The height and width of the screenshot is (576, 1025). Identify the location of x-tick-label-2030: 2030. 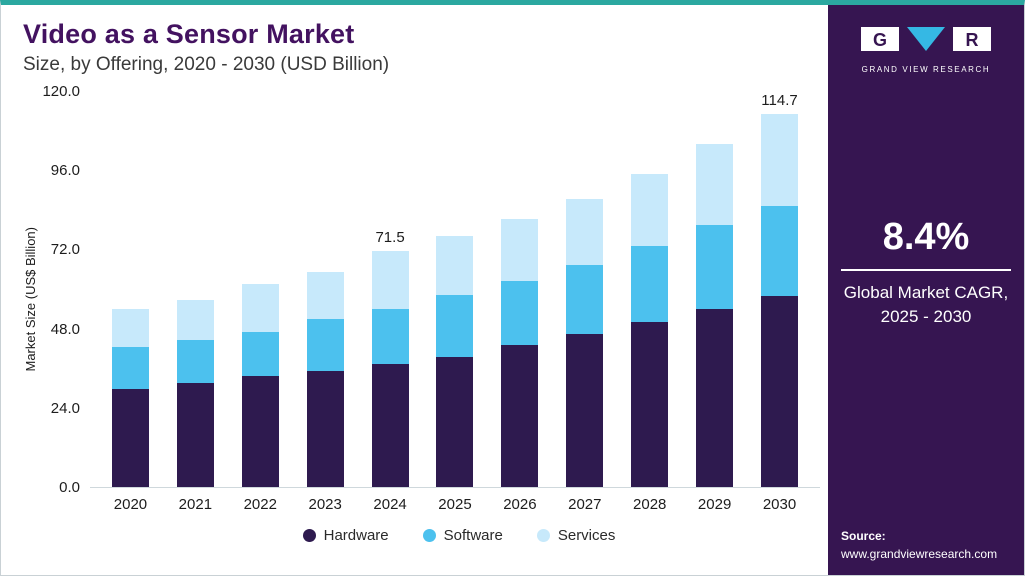
(779, 504).